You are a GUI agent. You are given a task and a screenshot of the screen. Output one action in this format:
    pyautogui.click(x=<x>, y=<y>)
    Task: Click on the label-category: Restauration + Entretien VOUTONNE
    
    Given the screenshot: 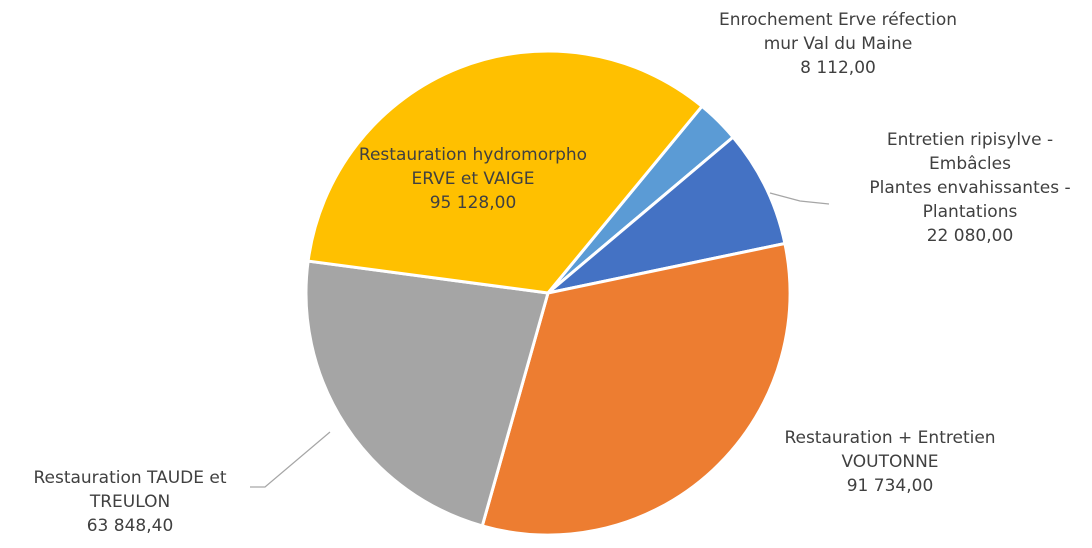 What is the action you would take?
    pyautogui.click(x=890, y=450)
    